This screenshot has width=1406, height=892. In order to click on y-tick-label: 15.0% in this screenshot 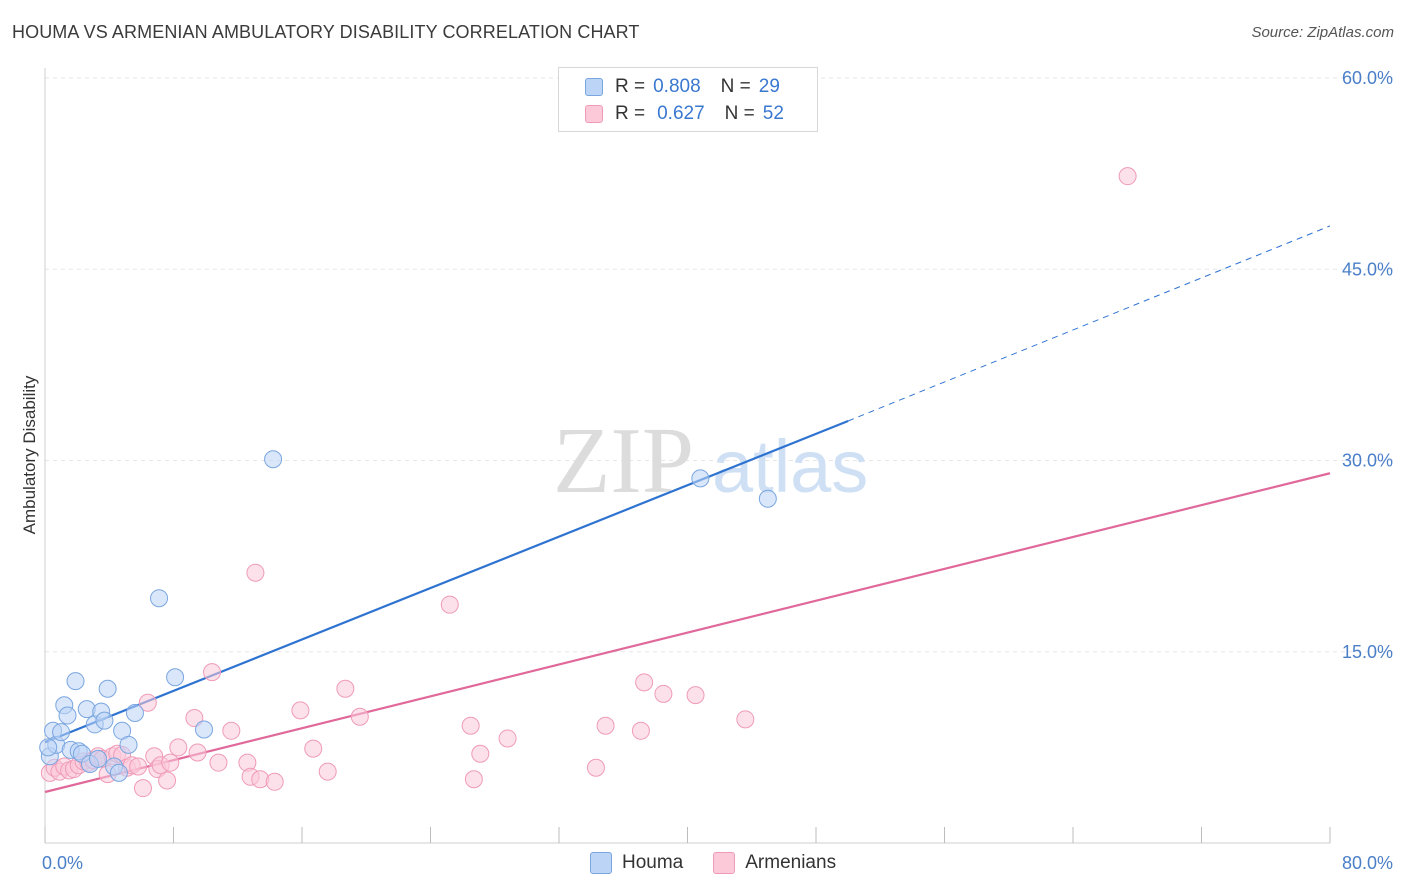, I will do `click(1367, 652)`.